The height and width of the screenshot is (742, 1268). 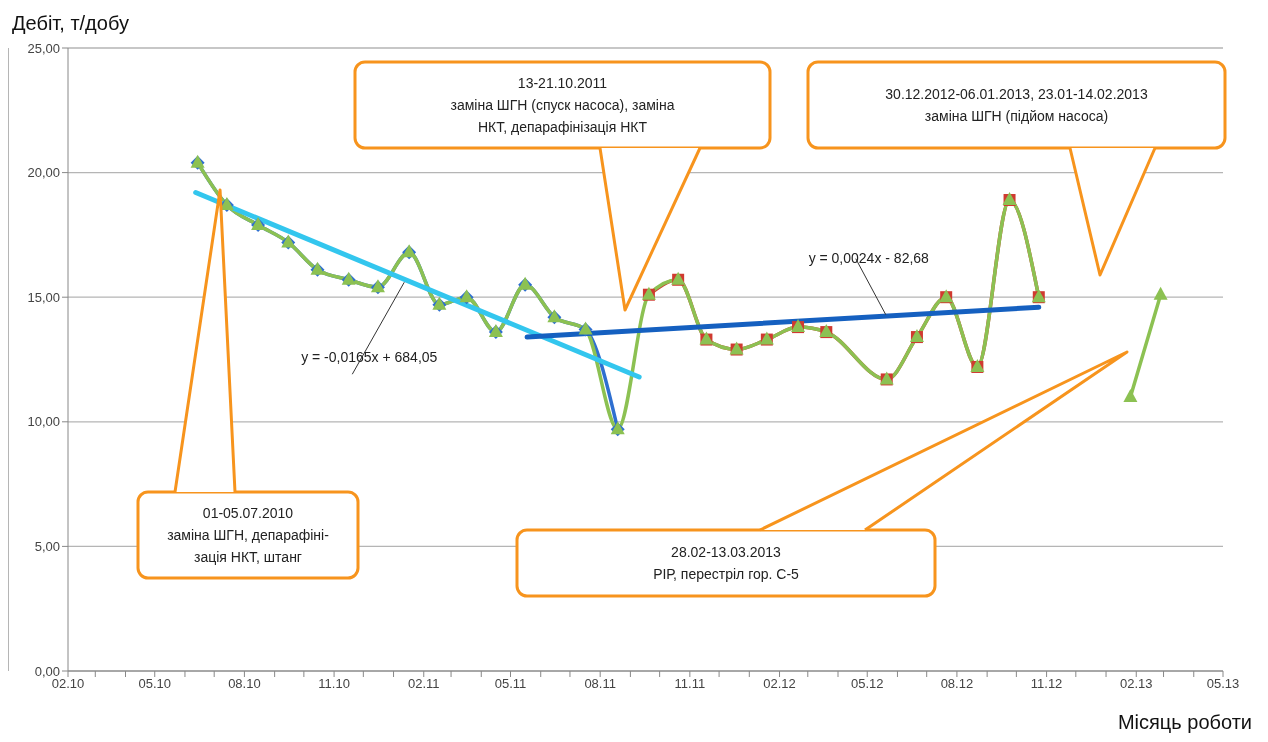 I want to click on x-tick-label: 02.13, so click(x=1136, y=684).